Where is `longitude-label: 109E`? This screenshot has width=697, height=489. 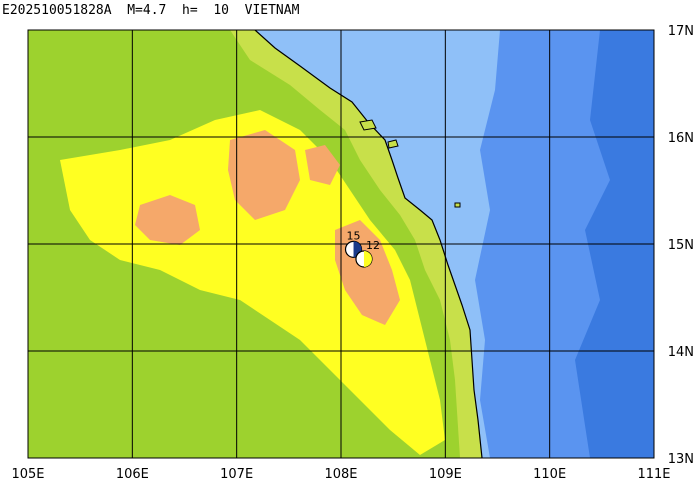
longitude-label: 109E is located at coordinates (445, 474).